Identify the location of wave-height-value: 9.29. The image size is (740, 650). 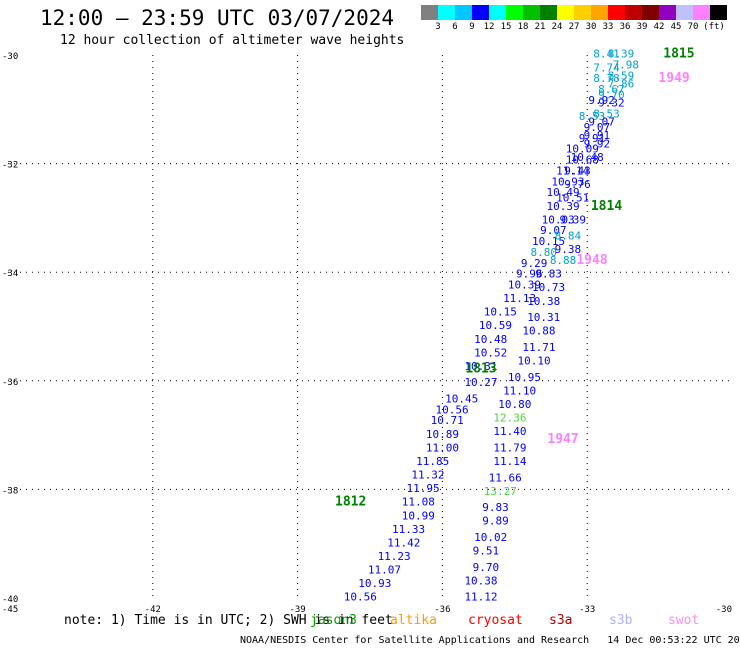
(534, 263).